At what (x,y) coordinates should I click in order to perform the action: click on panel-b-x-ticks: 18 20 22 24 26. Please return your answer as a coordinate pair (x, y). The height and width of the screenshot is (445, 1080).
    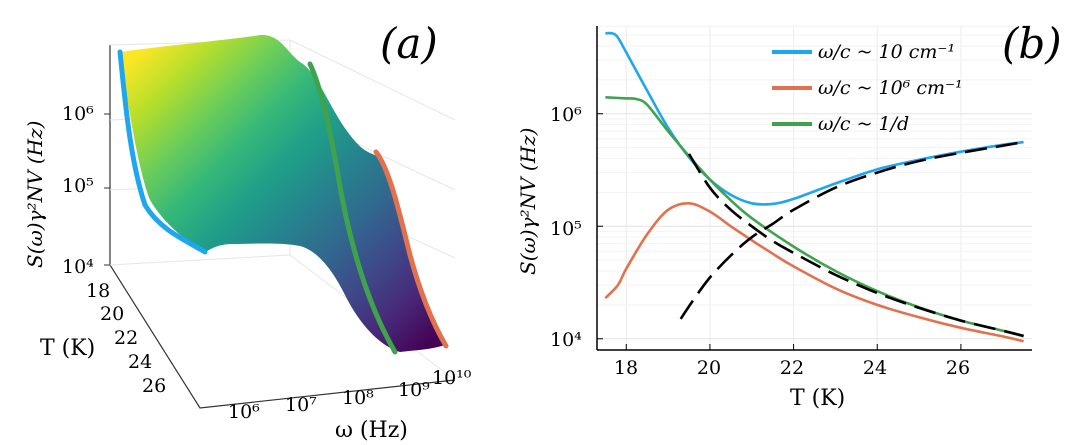
    Looking at the image, I should click on (792, 368).